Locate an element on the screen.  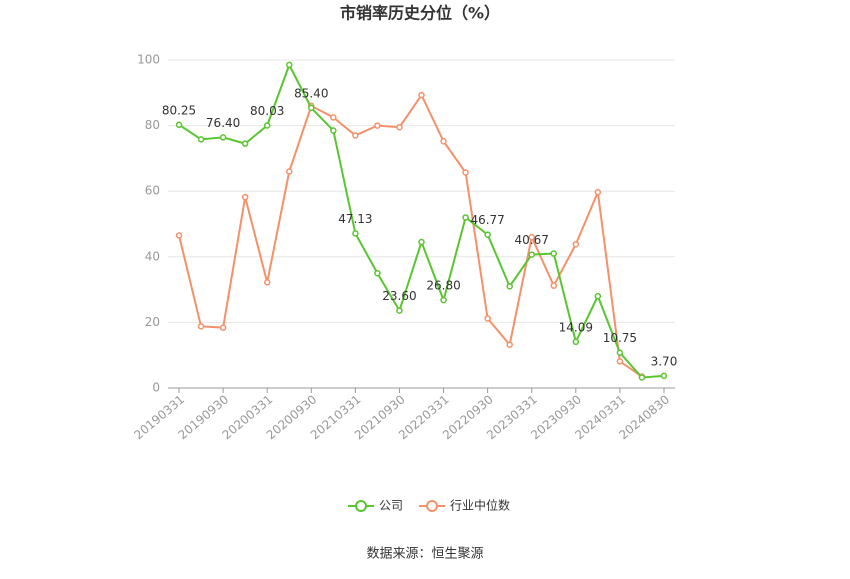
data-label: 46.77 is located at coordinates (487, 220).